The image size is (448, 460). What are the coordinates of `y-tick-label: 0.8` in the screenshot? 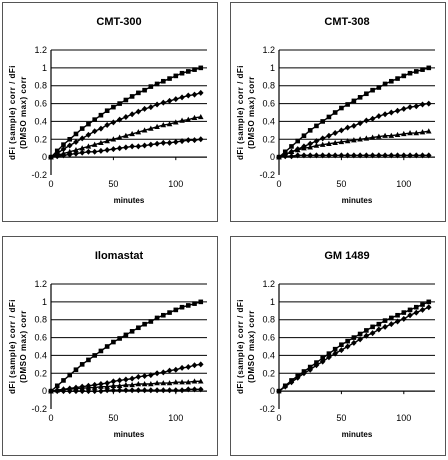 It's located at (40, 86).